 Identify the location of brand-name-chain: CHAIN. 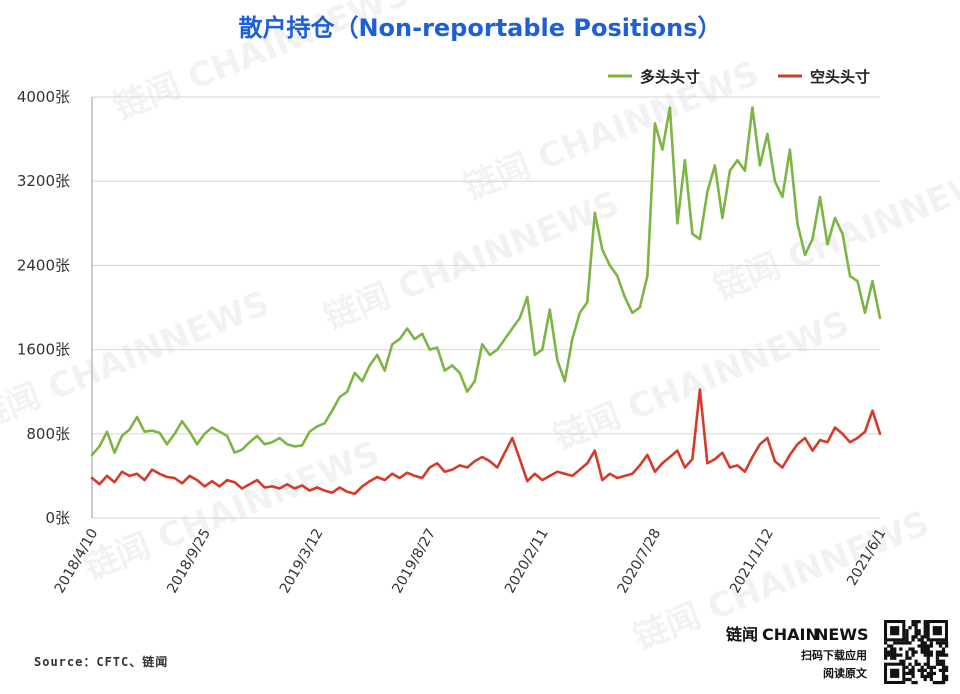
(790, 634).